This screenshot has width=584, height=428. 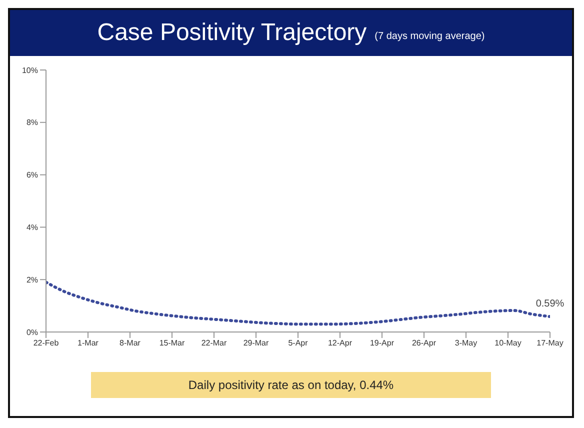 What do you see at coordinates (30, 70) in the screenshot?
I see `y-tick-label: 10%` at bounding box center [30, 70].